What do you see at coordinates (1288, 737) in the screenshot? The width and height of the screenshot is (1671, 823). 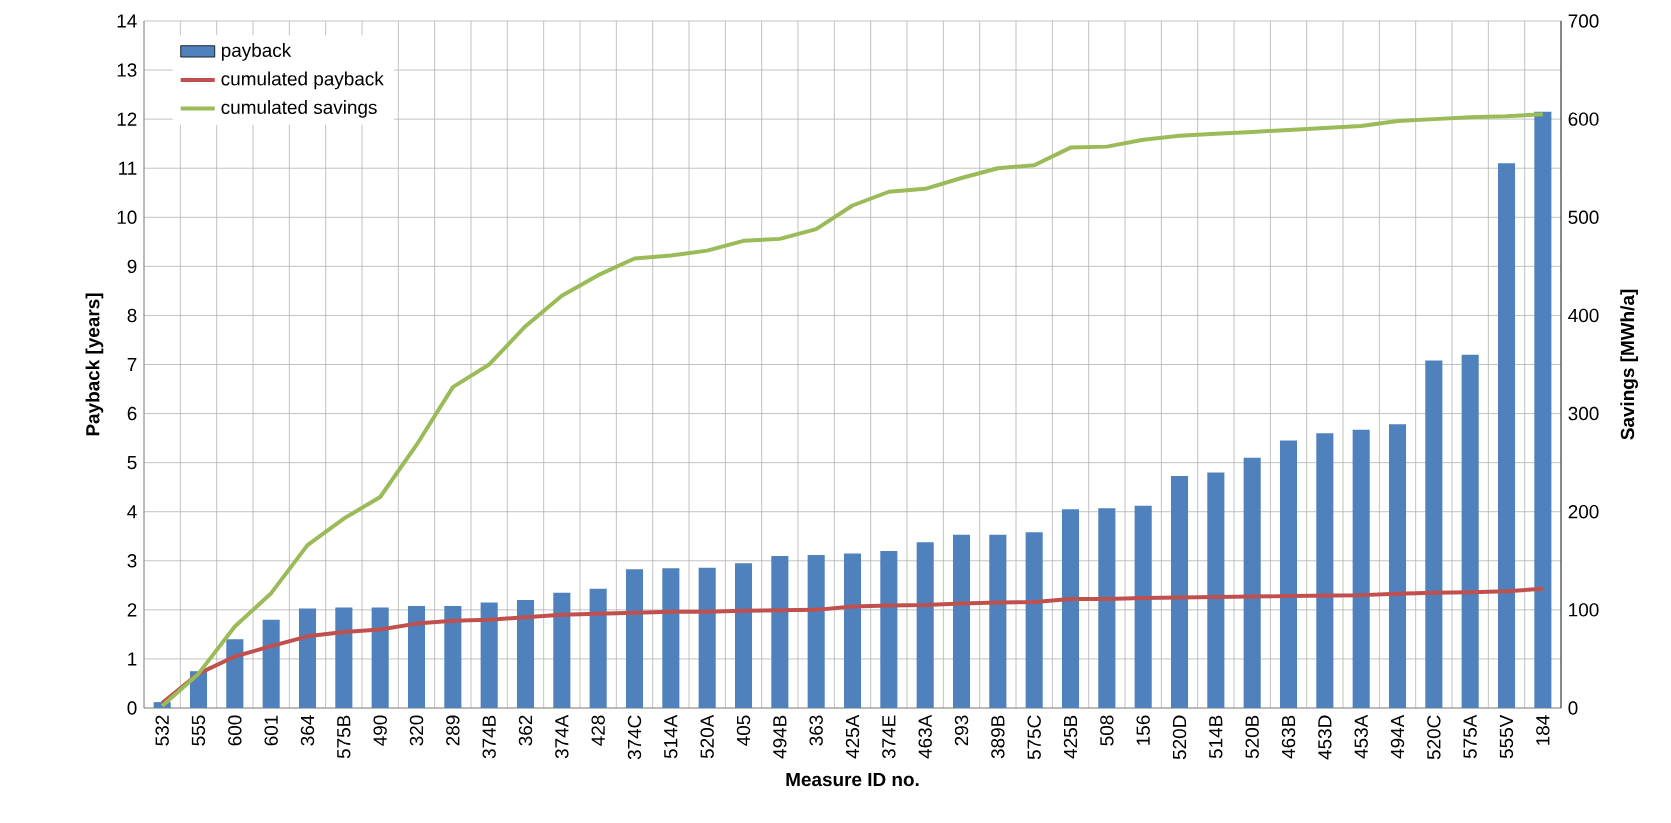 I see `x-tick-label: 463B` at bounding box center [1288, 737].